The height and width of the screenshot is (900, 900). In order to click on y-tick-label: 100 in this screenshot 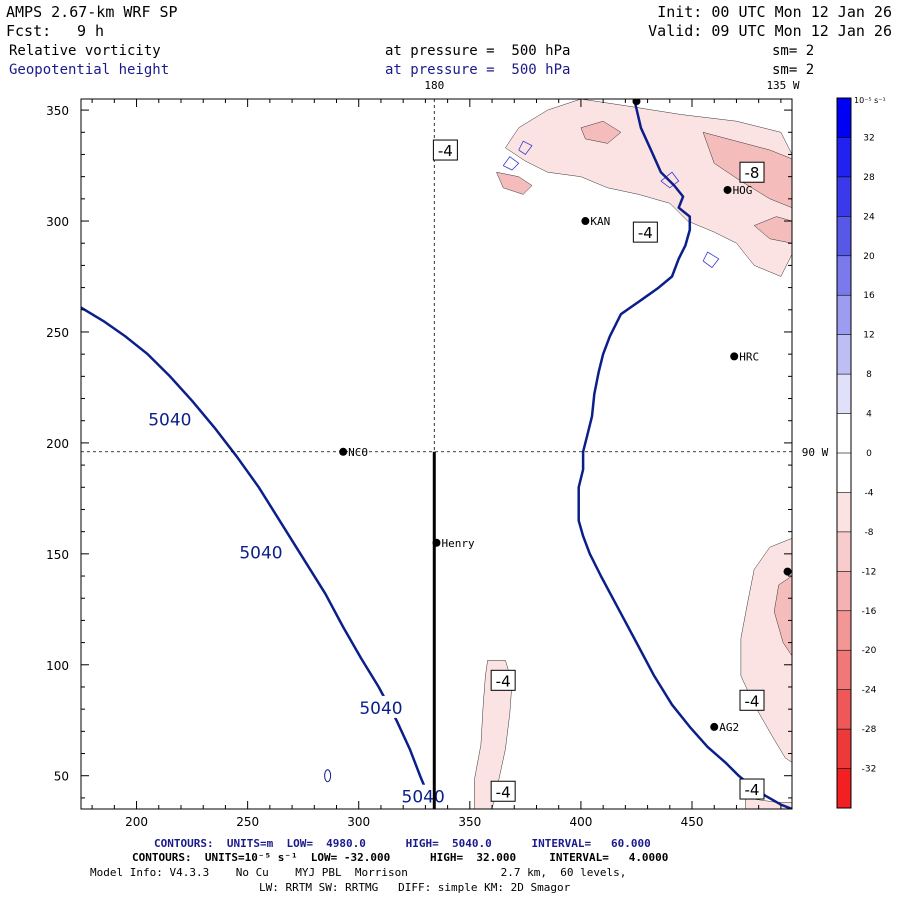, I will do `click(57, 666)`.